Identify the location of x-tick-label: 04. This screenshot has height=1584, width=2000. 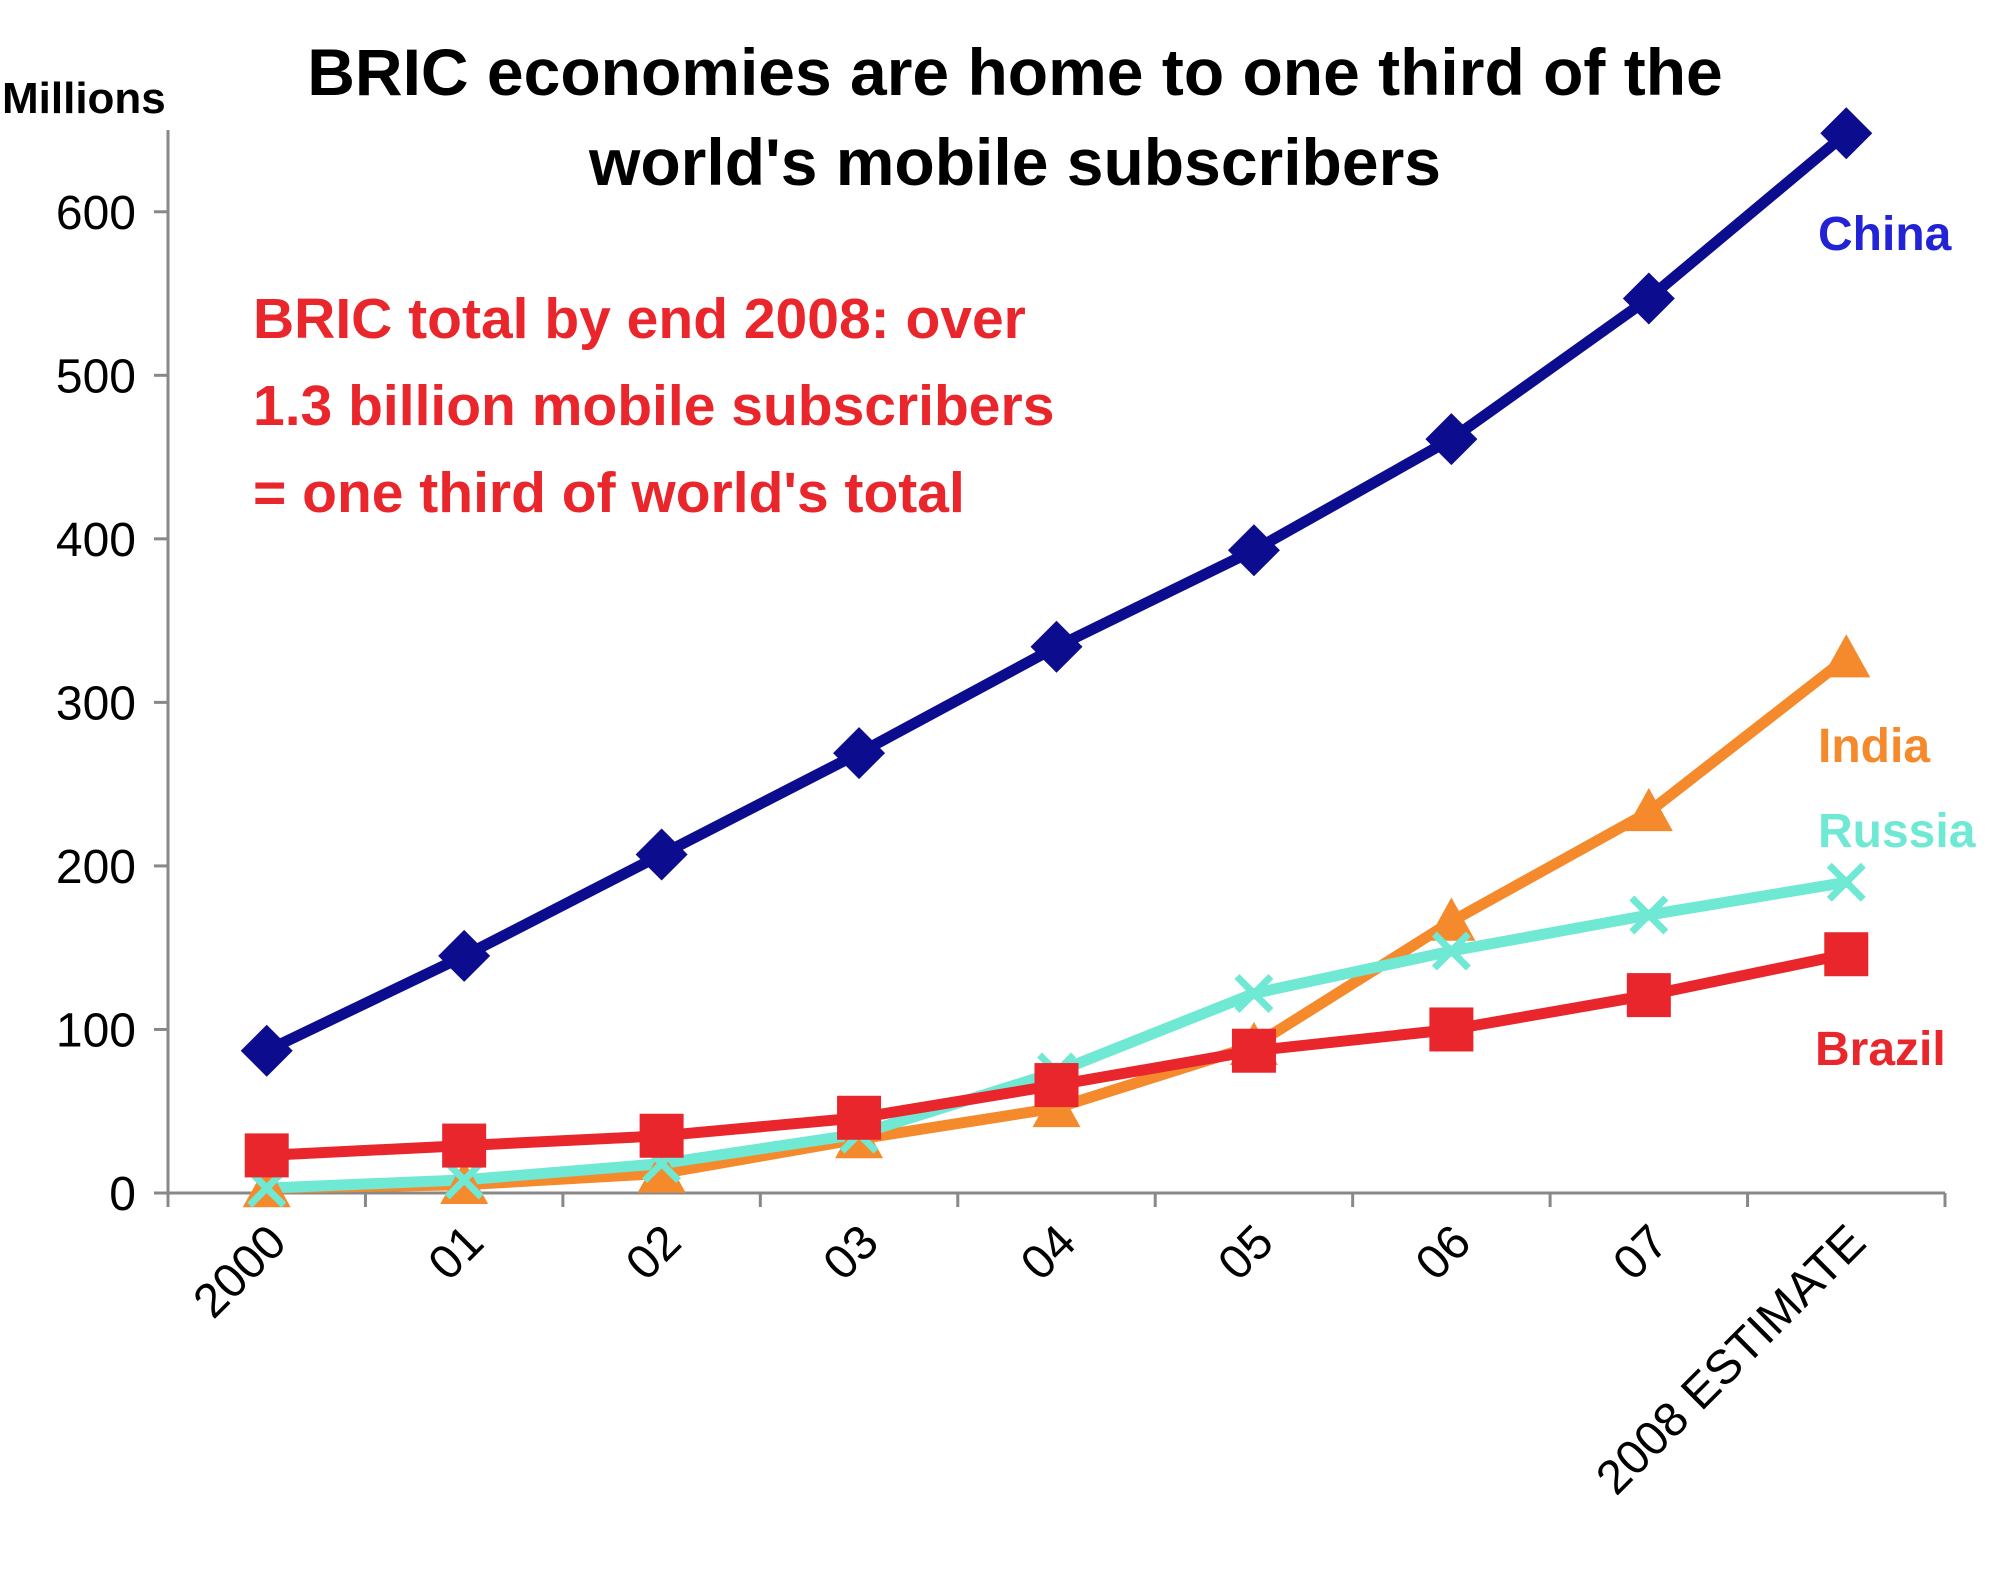
(1048, 1252).